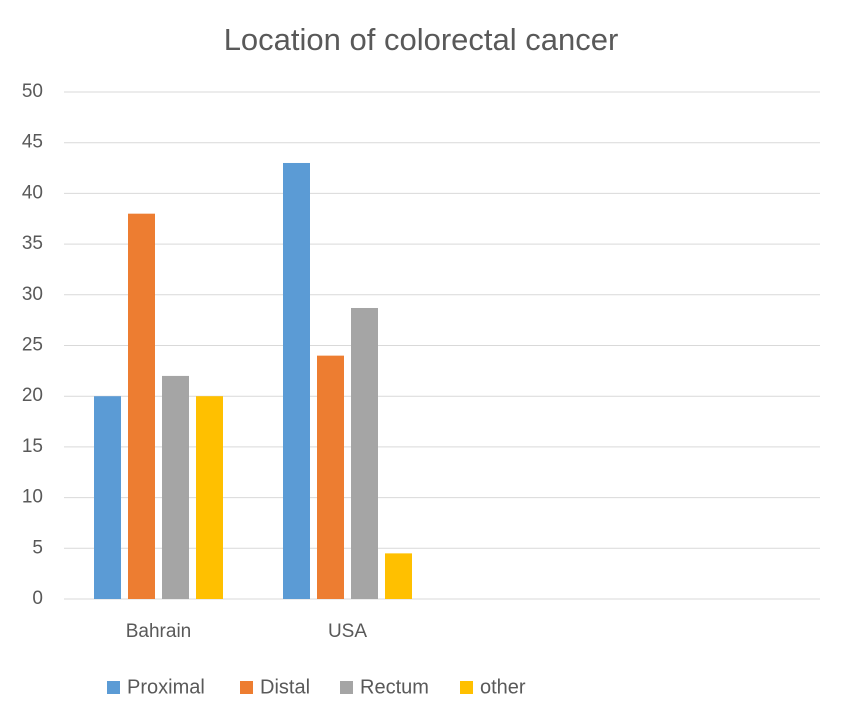 The width and height of the screenshot is (842, 715). What do you see at coordinates (32, 497) in the screenshot?
I see `y-tick-label: 10` at bounding box center [32, 497].